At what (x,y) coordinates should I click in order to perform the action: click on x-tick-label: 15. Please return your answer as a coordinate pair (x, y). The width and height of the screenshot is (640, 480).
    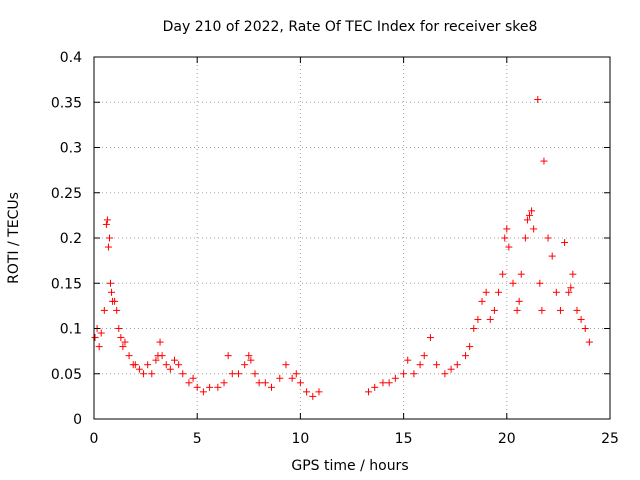
    Looking at the image, I should click on (404, 439).